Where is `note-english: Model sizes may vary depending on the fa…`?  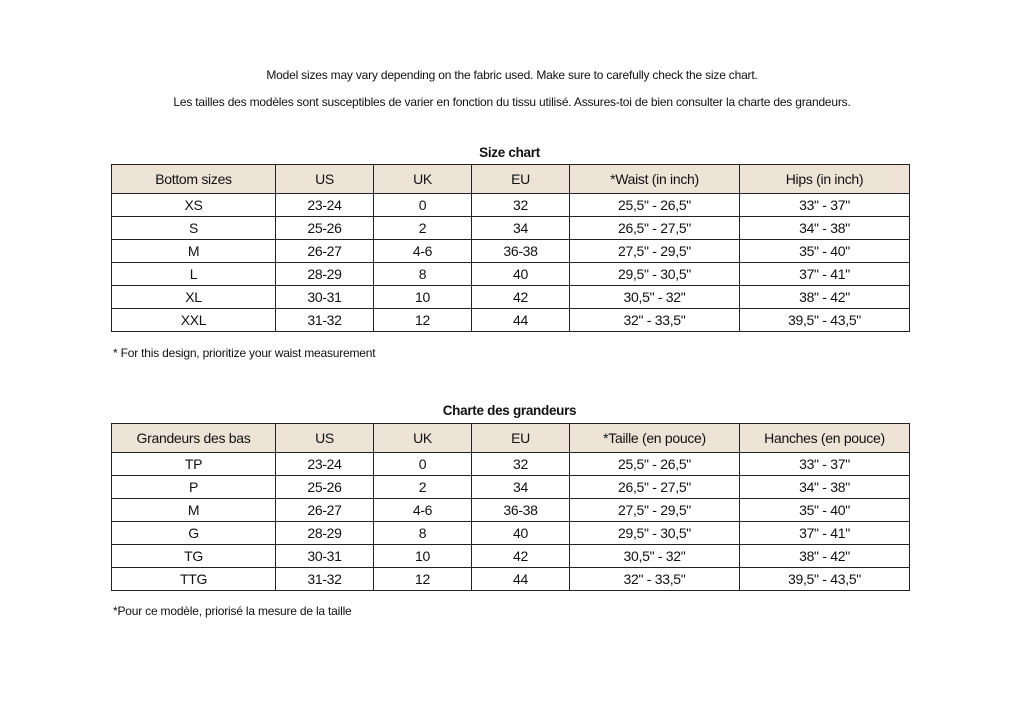
note-english: Model sizes may vary depending on the fa… is located at coordinates (512, 75).